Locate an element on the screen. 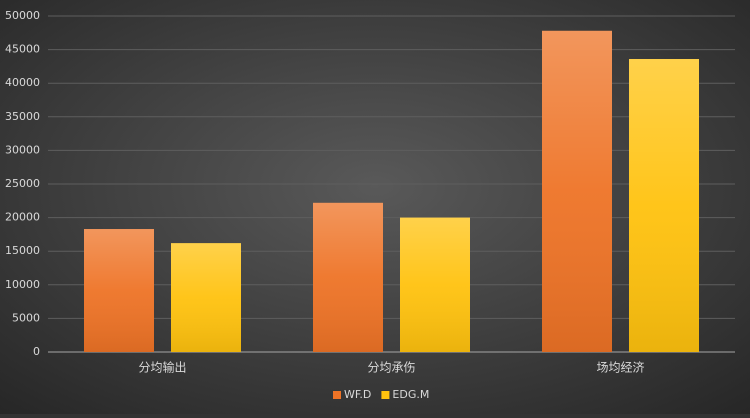 This screenshot has width=750, height=418. y-tick-label: 10000 is located at coordinates (22, 284).